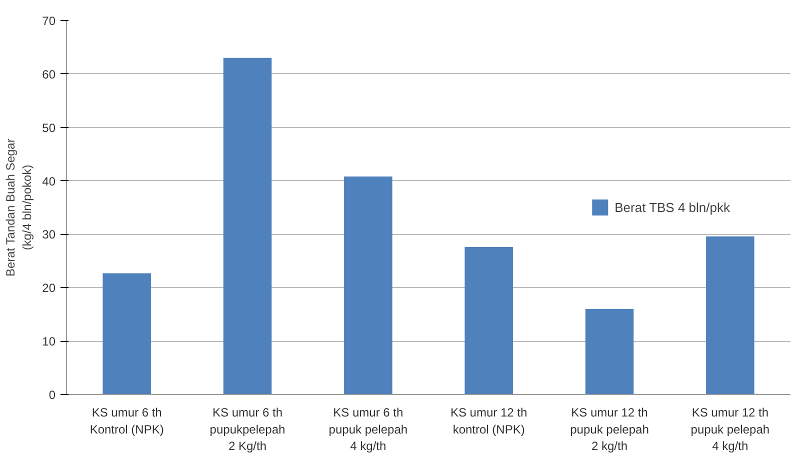 The width and height of the screenshot is (800, 456). What do you see at coordinates (248, 430) in the screenshot?
I see `x-tick-label: KS umur 6 th pupukpelepah 2 Kg/th` at bounding box center [248, 430].